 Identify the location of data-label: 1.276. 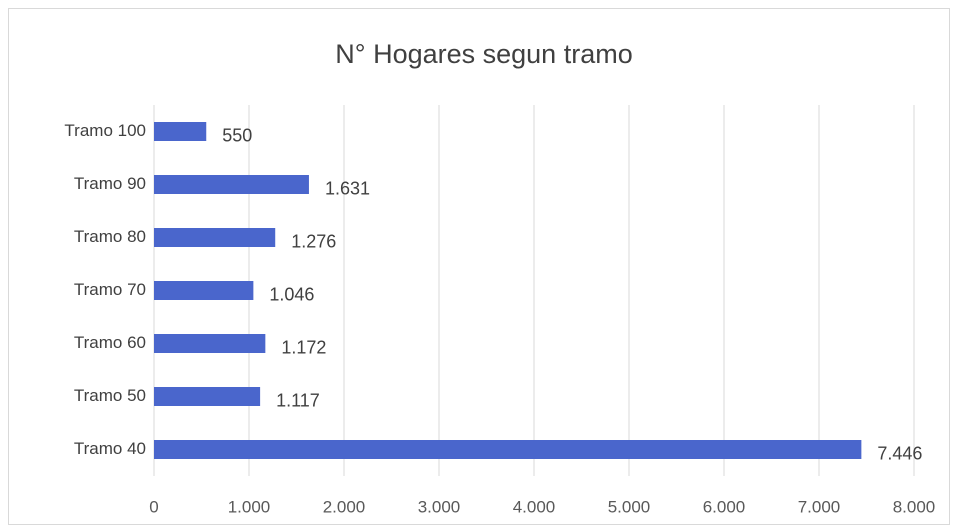
(313, 241).